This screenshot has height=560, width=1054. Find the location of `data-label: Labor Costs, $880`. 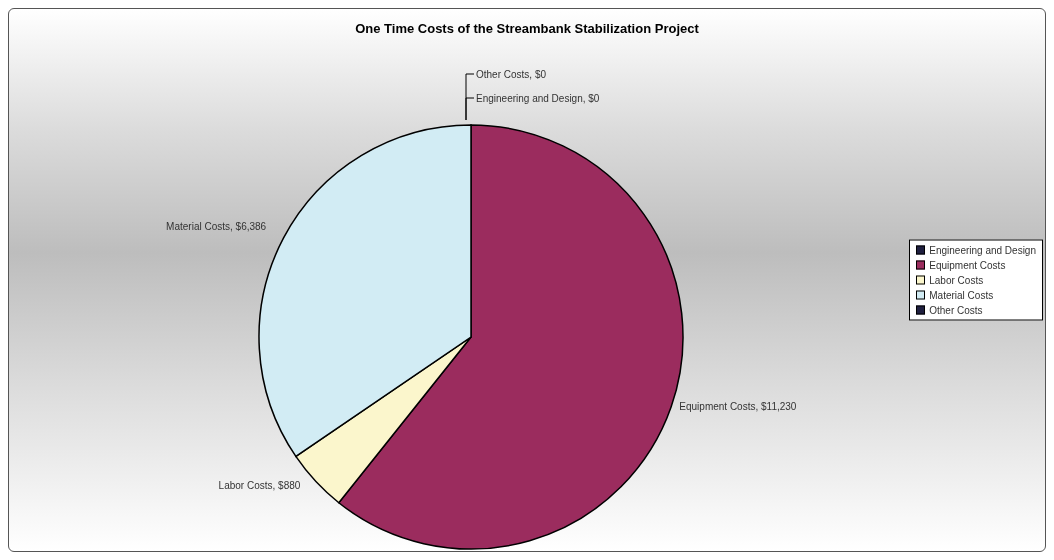

data-label: Labor Costs, $880 is located at coordinates (259, 486).